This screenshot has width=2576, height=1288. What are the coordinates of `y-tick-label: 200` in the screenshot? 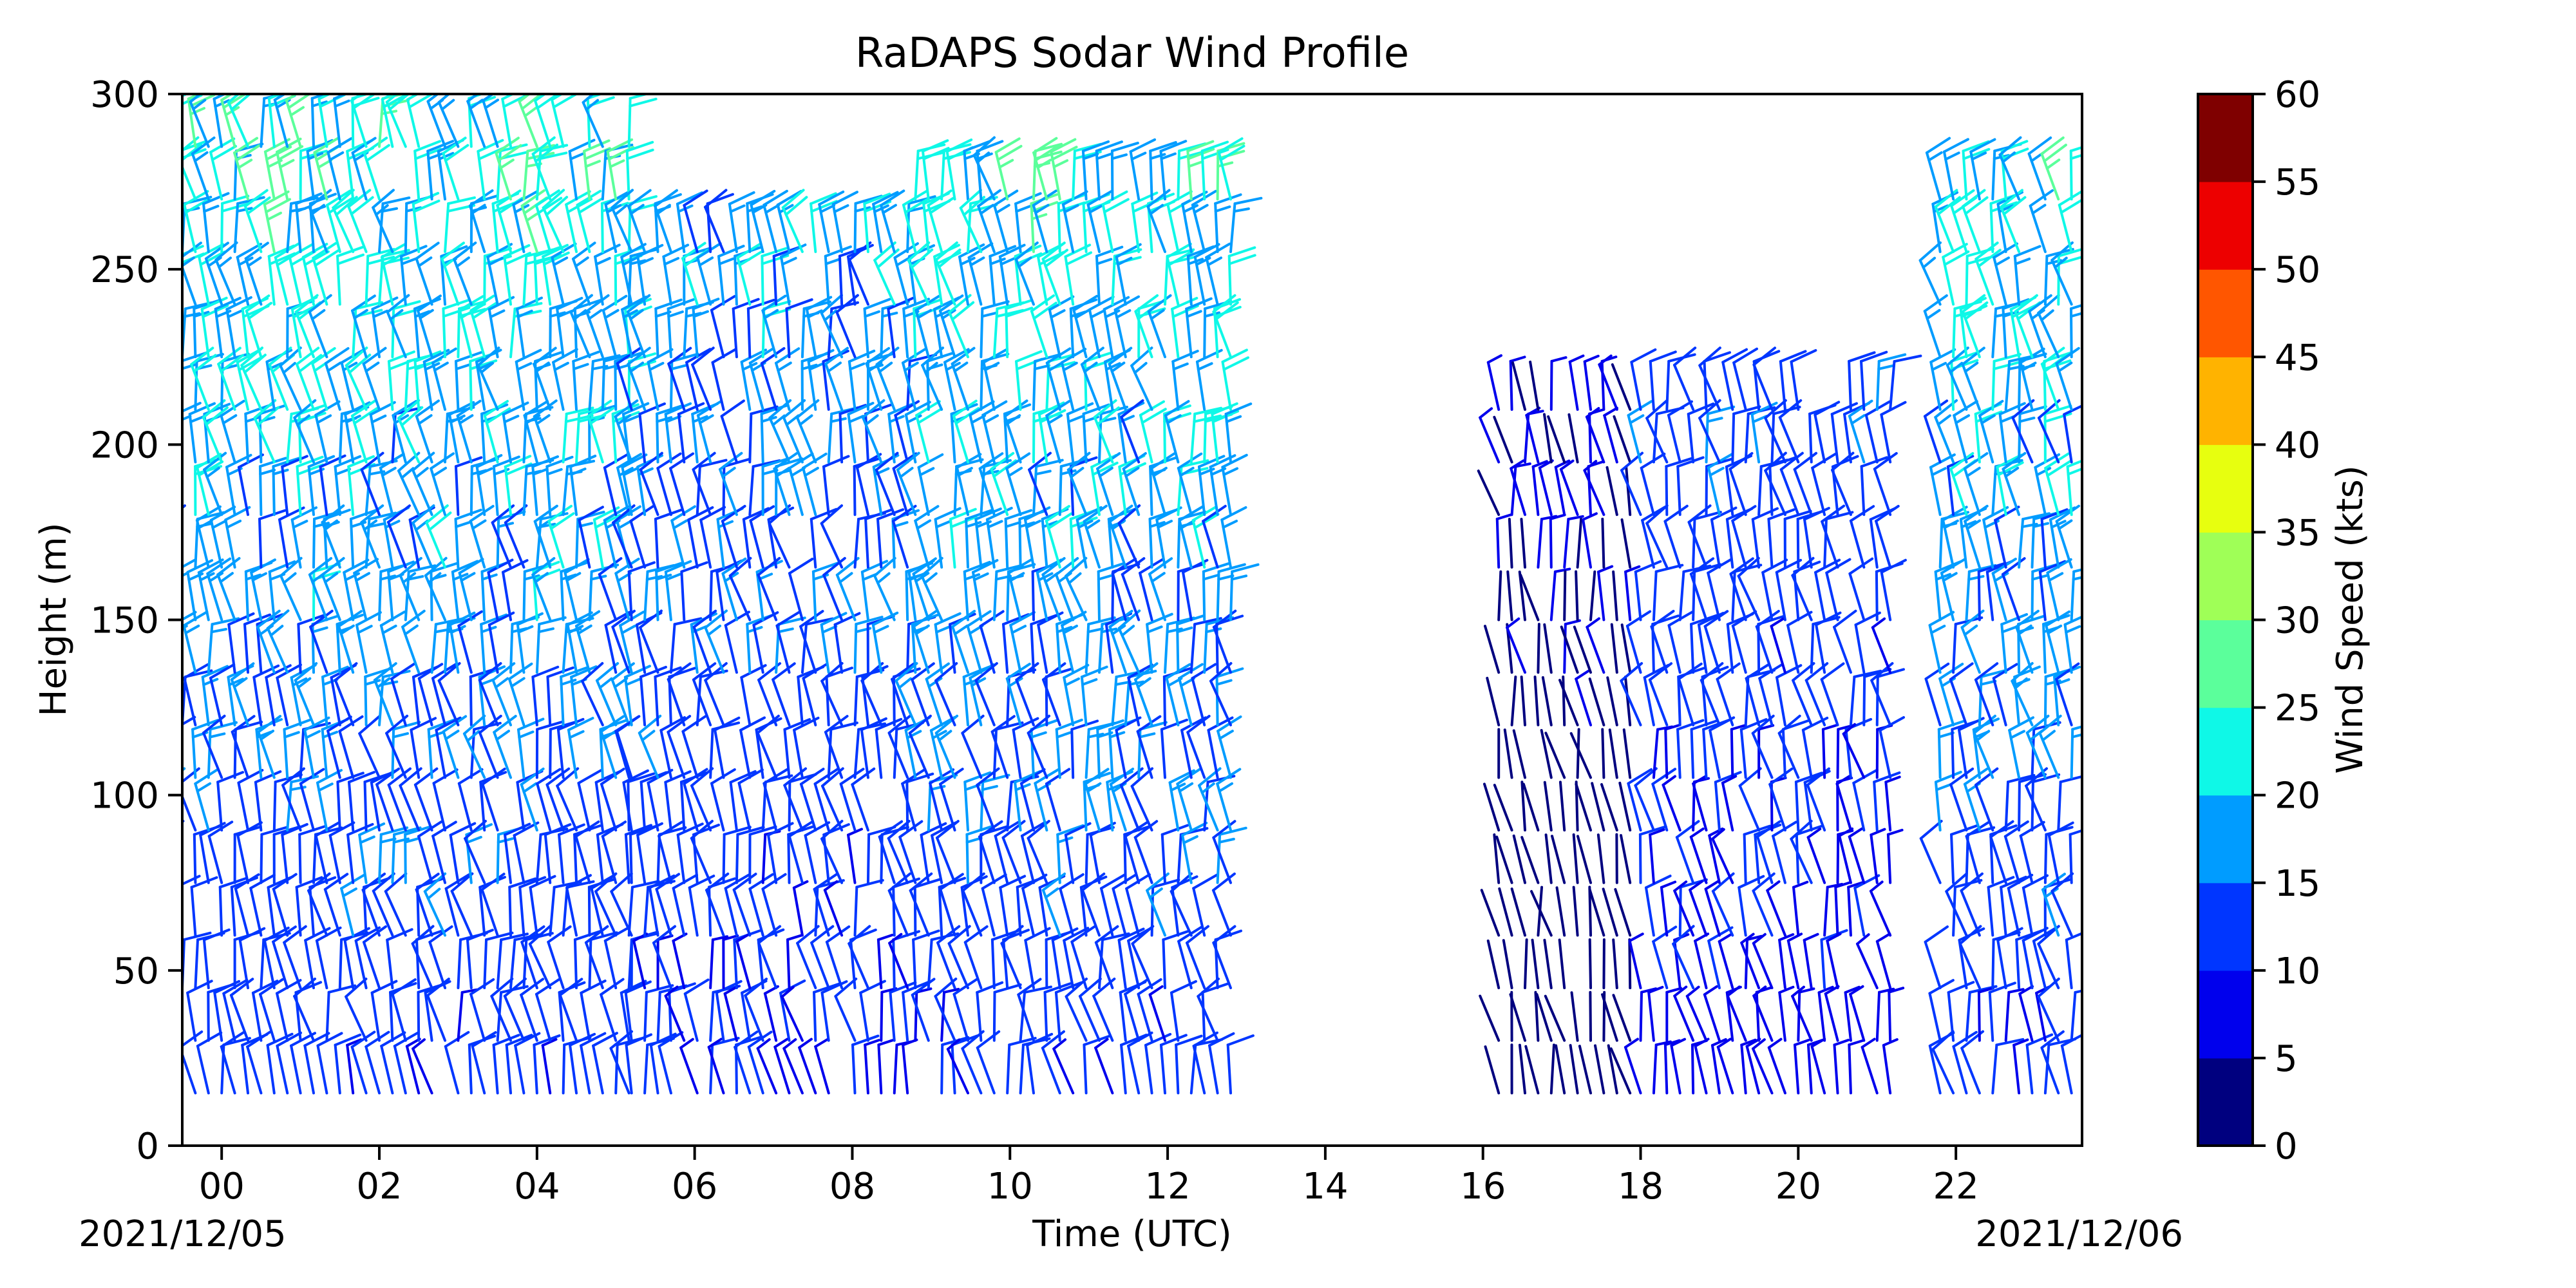 It's located at (124, 445).